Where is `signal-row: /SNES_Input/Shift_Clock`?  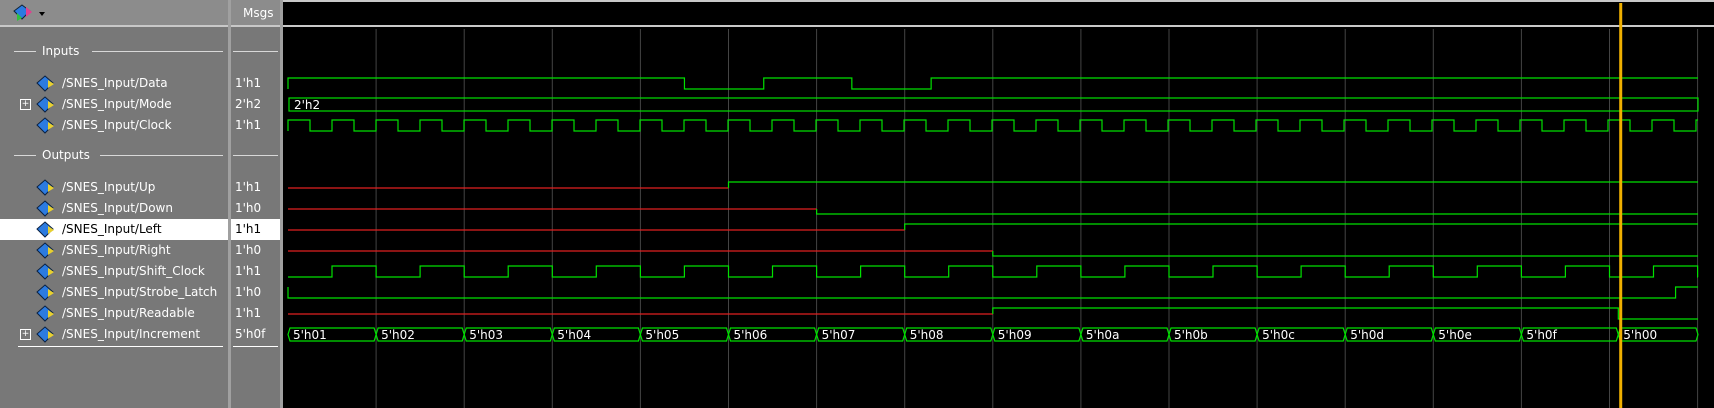
signal-row: /SNES_Input/Shift_Clock is located at coordinates (114, 271).